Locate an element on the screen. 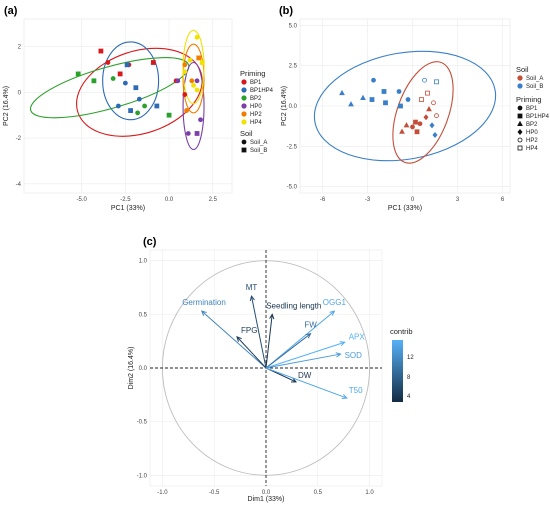 Image resolution: width=550 pixels, height=512 pixels. tick-label: 0.0 is located at coordinates (266, 493).